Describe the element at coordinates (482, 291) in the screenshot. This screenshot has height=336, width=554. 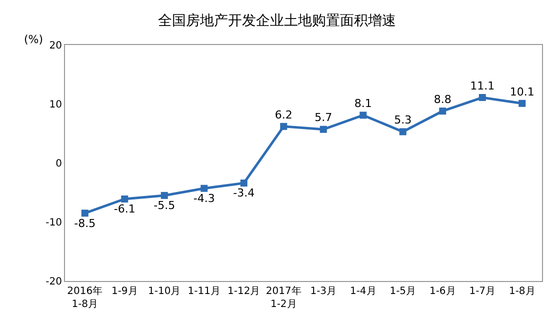
I see `x-tick-label: 1-7月` at that location.